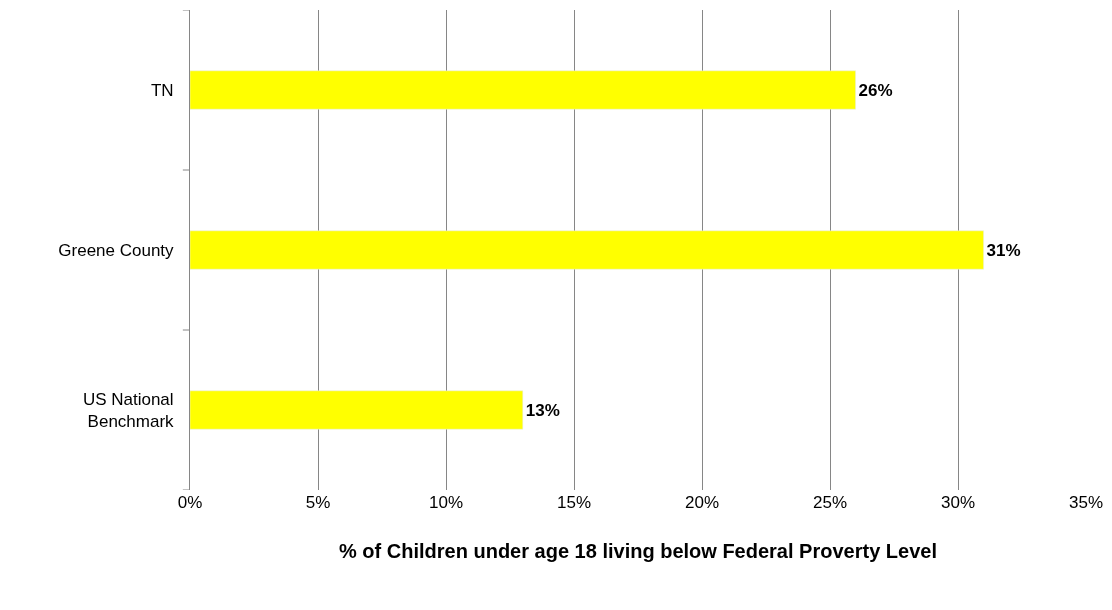 Image resolution: width=1112 pixels, height=610 pixels. What do you see at coordinates (318, 502) in the screenshot?
I see `x-tick-label: 5%` at bounding box center [318, 502].